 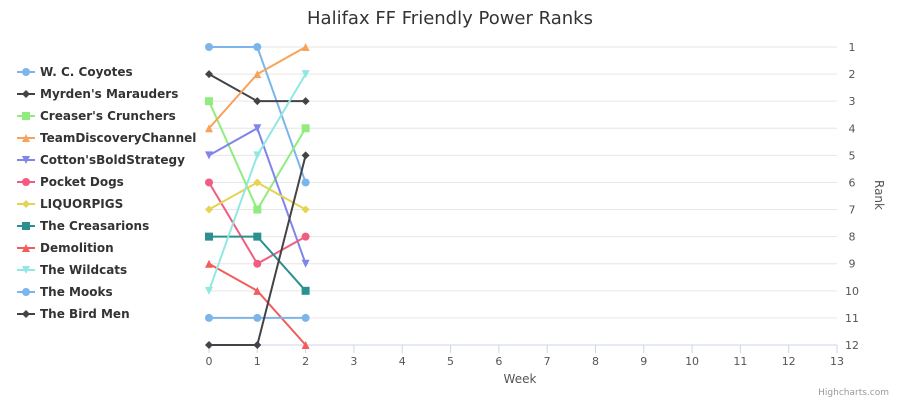 I want to click on legend-label: Creaser's Crunchers, so click(x=108, y=116).